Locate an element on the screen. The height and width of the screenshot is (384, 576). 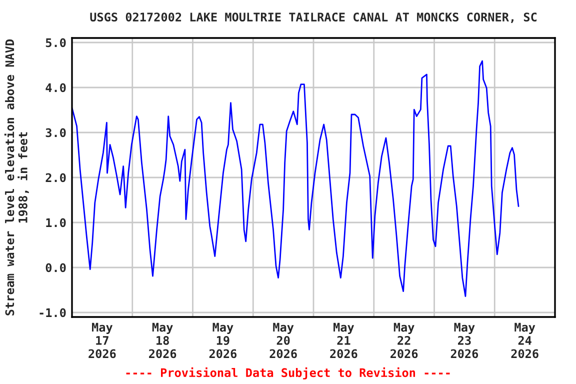
y-tick-label: -1.0 is located at coordinates (53, 313).